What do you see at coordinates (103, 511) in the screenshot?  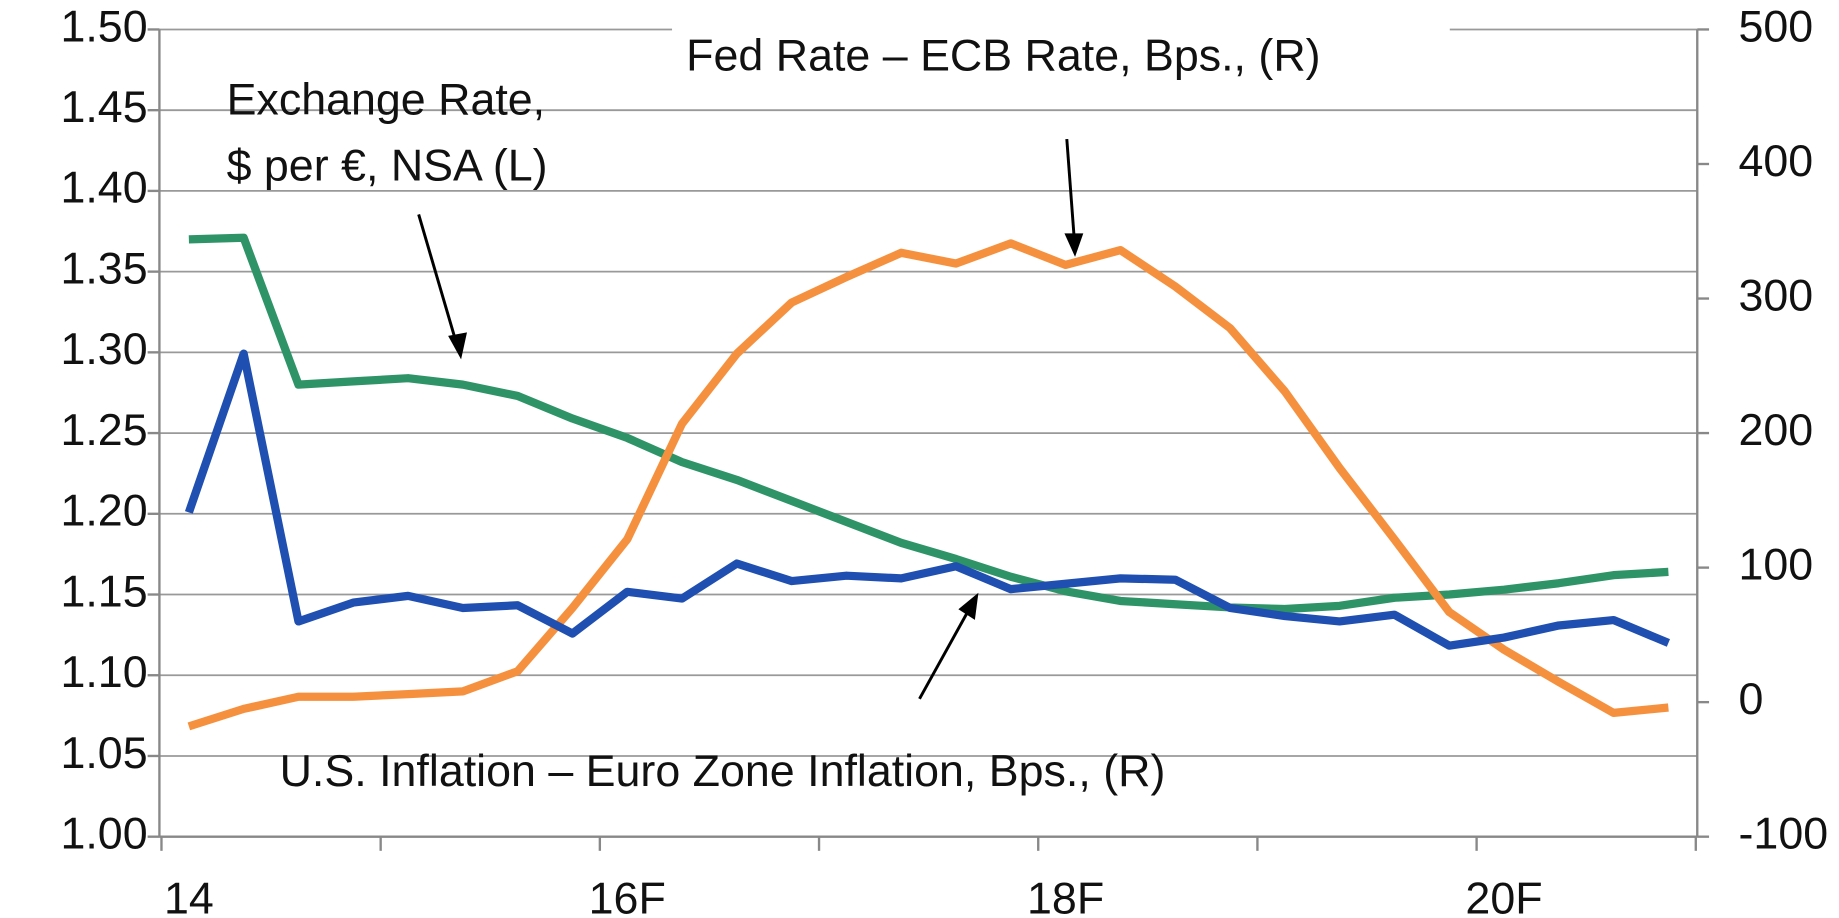 I see `y-tick-label: 1.20` at bounding box center [103, 511].